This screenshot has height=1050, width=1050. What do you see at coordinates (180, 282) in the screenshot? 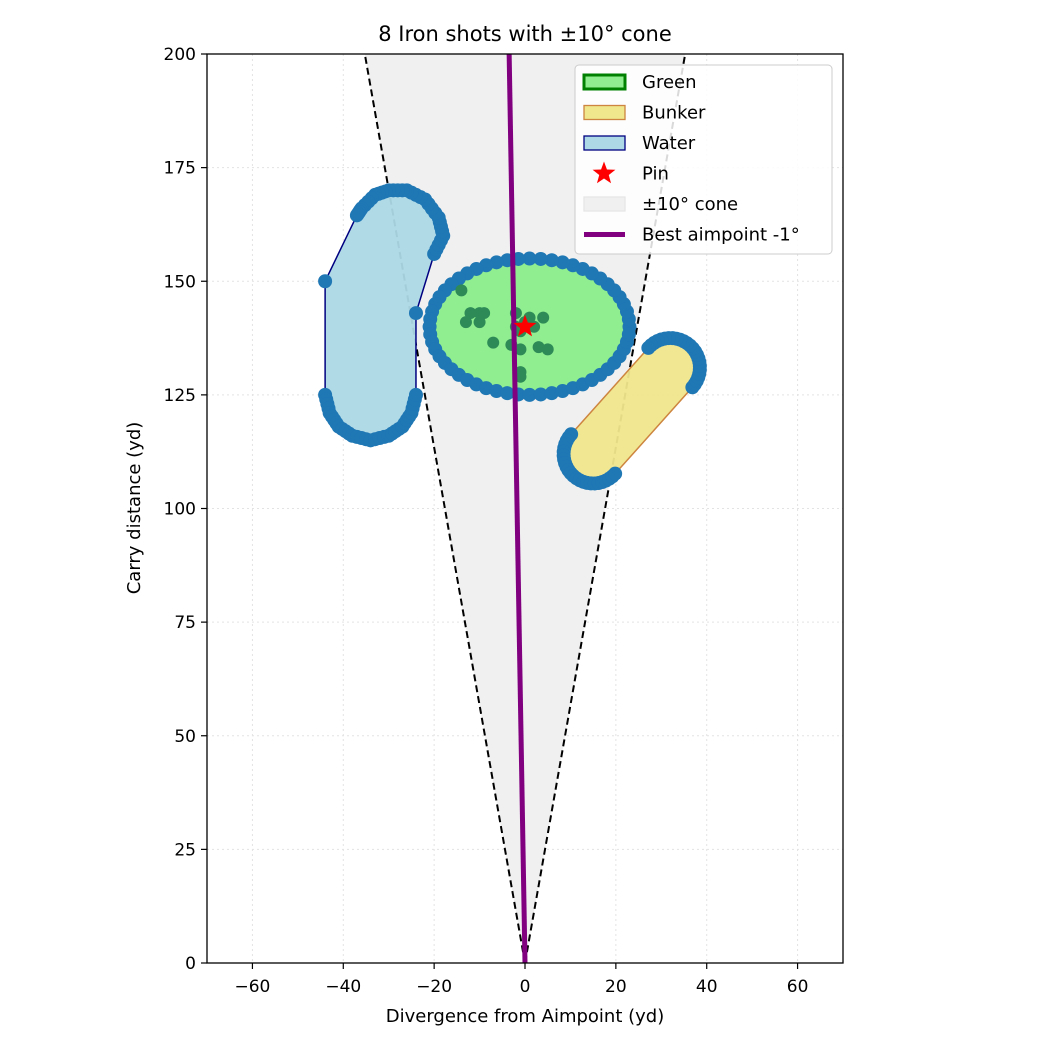
I see `y-tick-label: 150` at bounding box center [180, 282].